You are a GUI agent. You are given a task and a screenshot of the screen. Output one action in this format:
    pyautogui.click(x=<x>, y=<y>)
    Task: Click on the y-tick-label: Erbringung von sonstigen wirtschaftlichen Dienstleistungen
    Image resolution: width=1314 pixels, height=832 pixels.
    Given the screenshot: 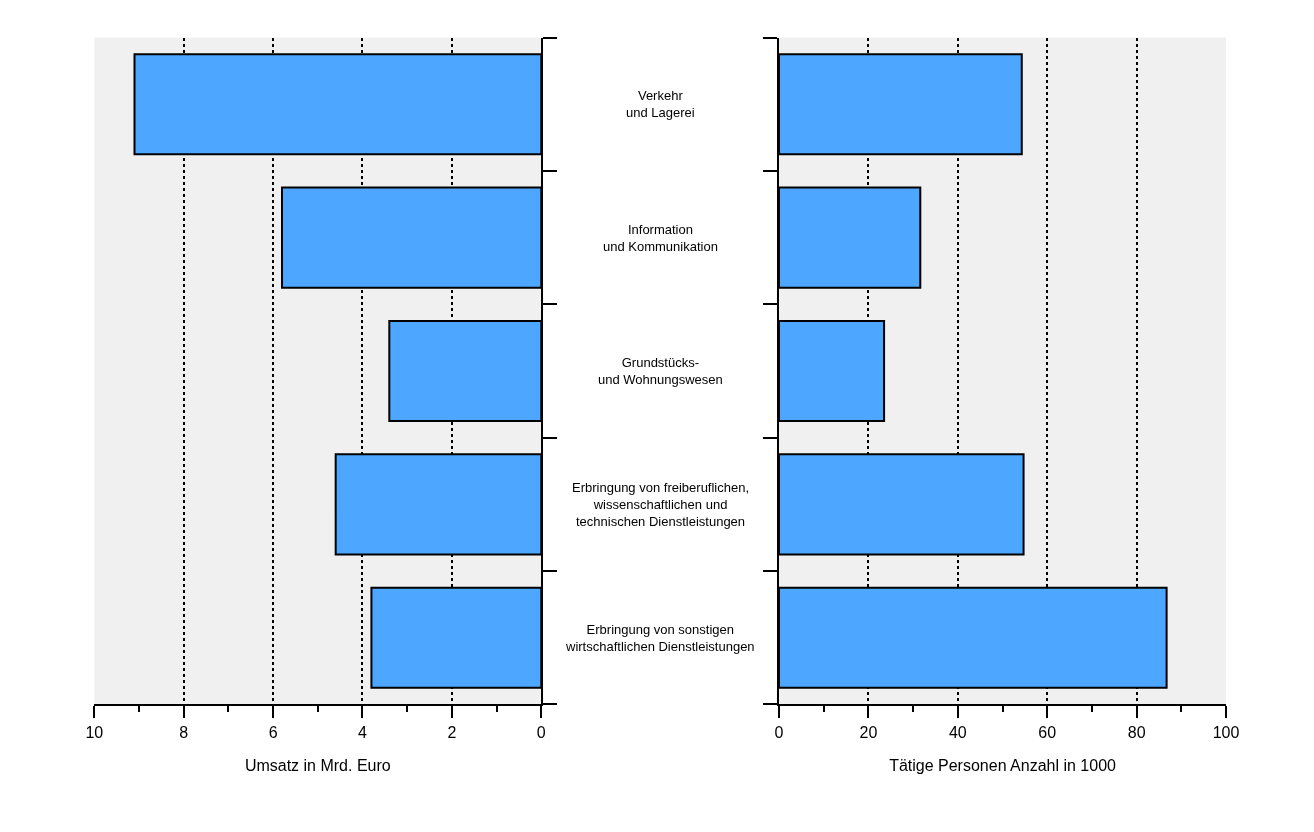 What is the action you would take?
    pyautogui.click(x=660, y=638)
    